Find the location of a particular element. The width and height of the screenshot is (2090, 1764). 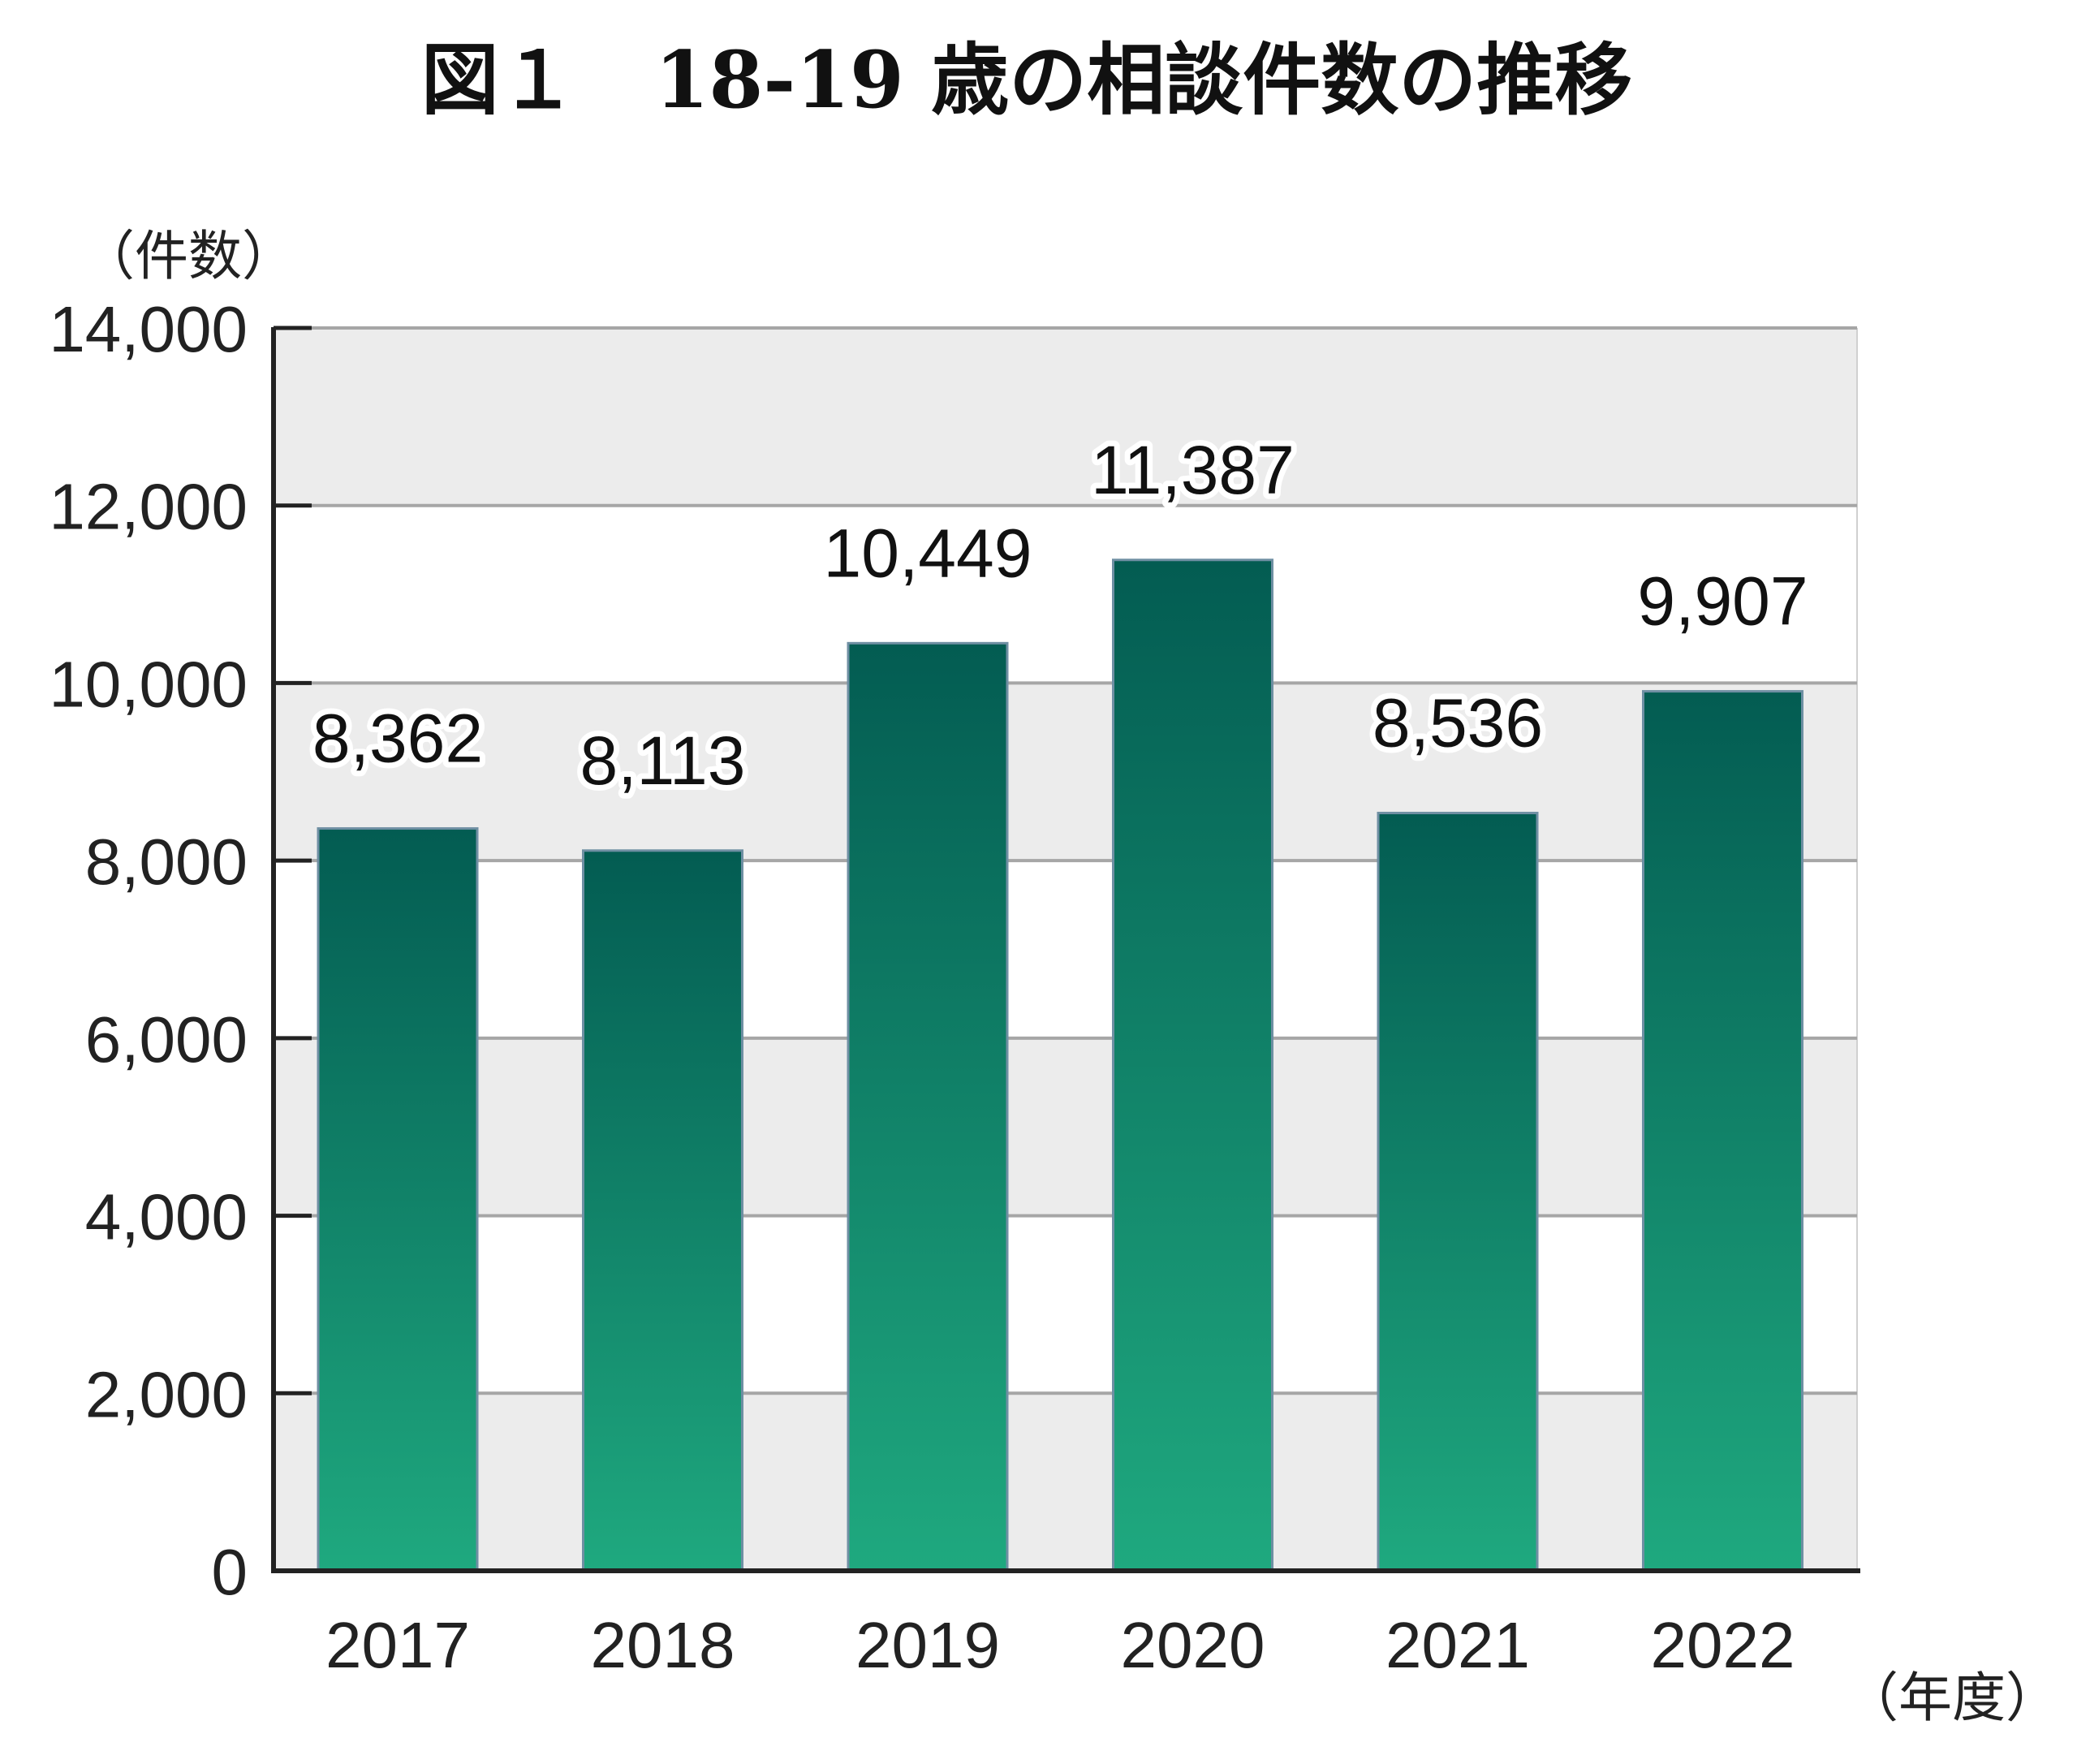

bar-2019 is located at coordinates (928, 1106).